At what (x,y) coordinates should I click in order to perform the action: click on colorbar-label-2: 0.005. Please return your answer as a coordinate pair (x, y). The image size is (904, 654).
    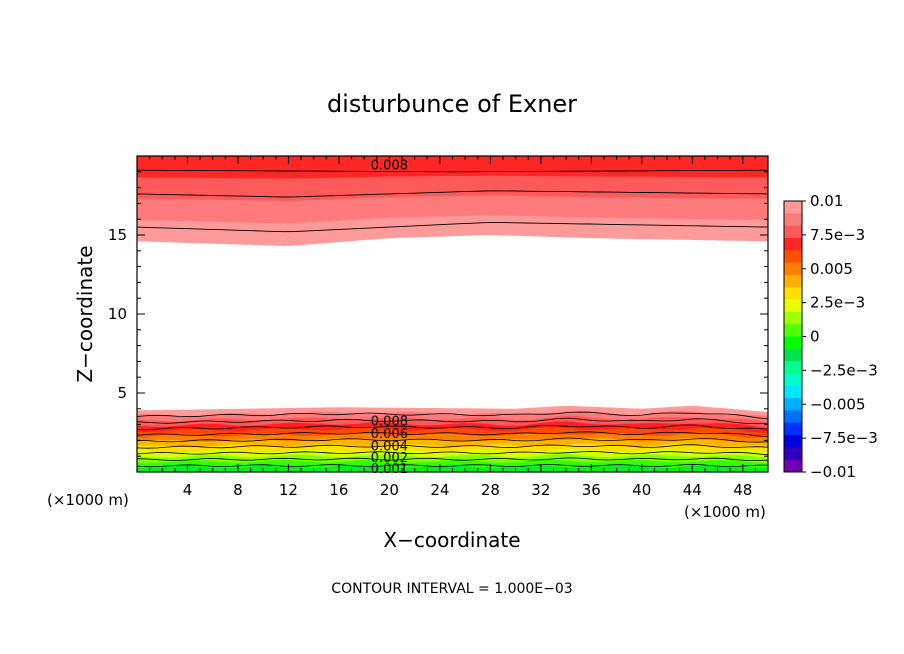
    Looking at the image, I should click on (831, 269).